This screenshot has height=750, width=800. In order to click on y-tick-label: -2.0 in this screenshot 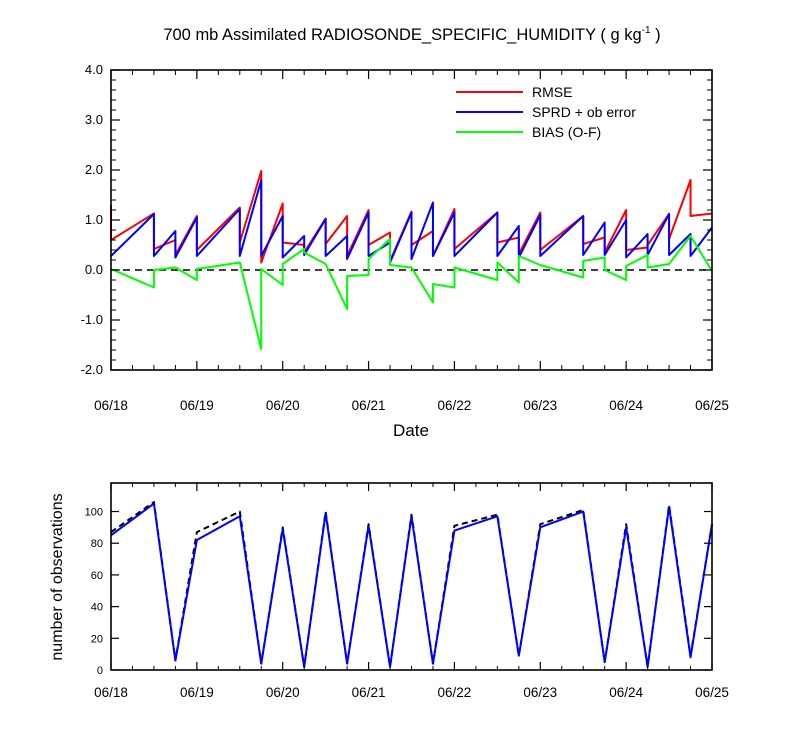, I will do `click(92, 369)`.